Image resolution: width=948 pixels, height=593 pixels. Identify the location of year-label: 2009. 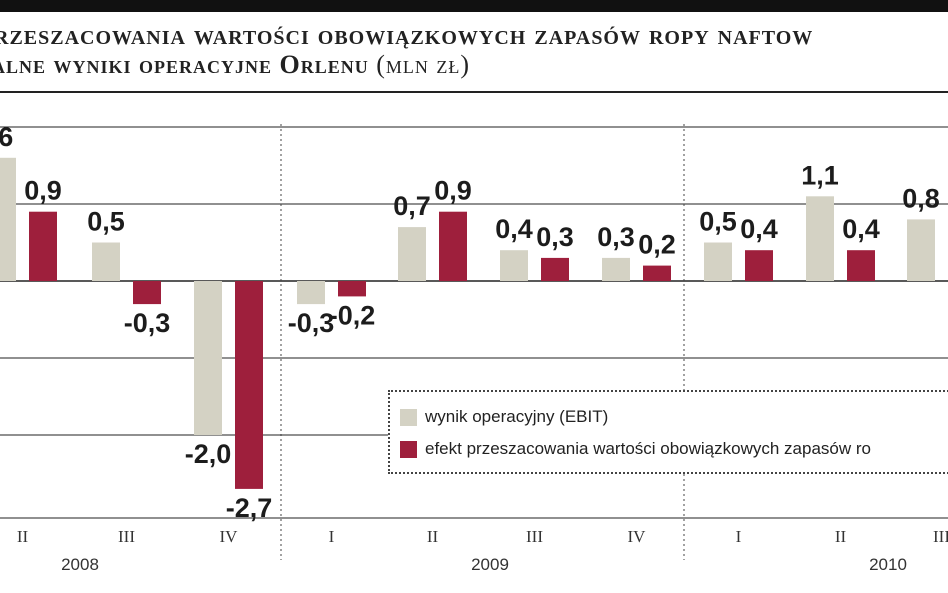
(490, 564).